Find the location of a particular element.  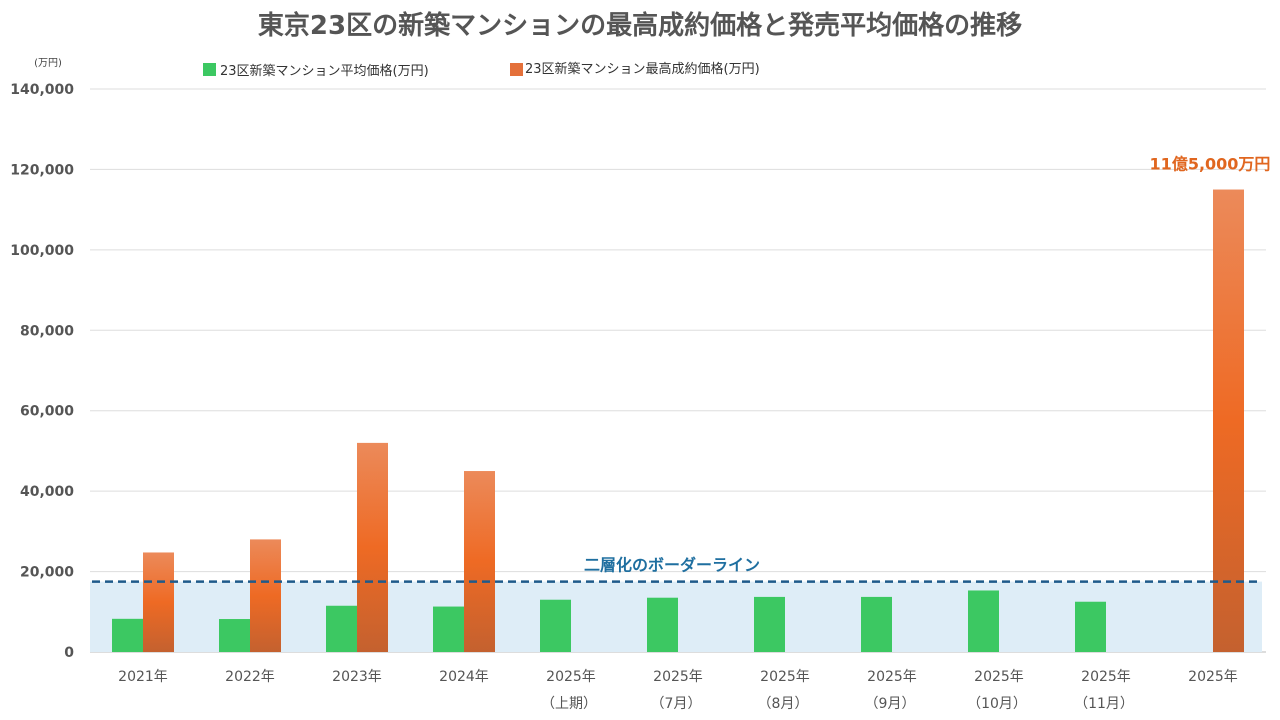

reference-line-label: 二層化のボーダーライン is located at coordinates (672, 565).